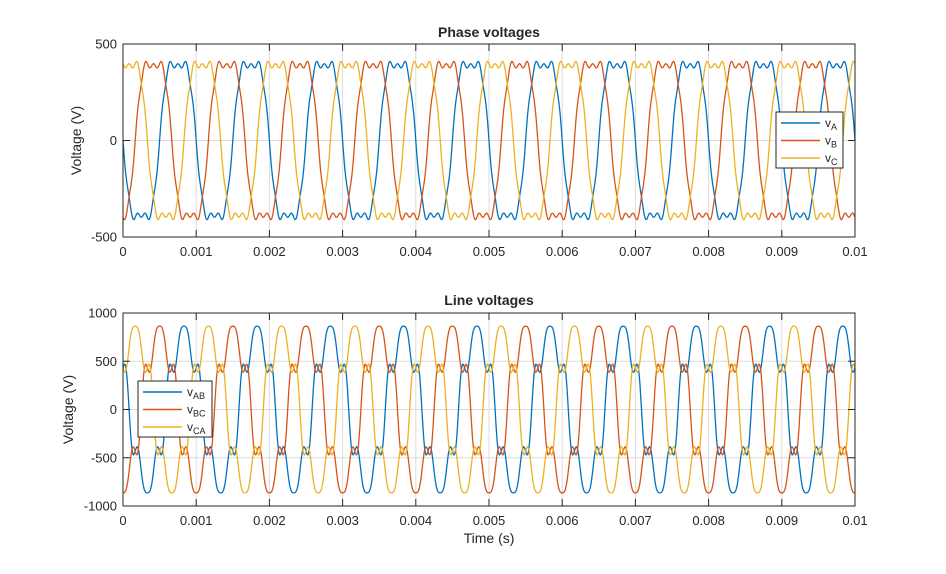  What do you see at coordinates (68, 409) in the screenshot?
I see `line-voltages-ylabel: Voltage (V)` at bounding box center [68, 409].